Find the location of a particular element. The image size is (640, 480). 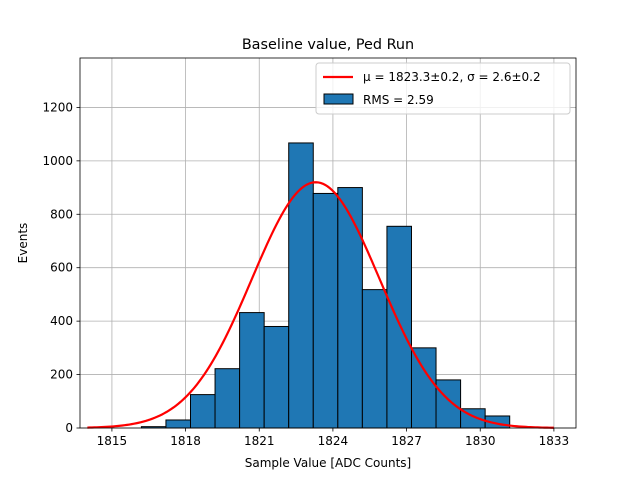

y-axis-label: Events is located at coordinates (23, 243).